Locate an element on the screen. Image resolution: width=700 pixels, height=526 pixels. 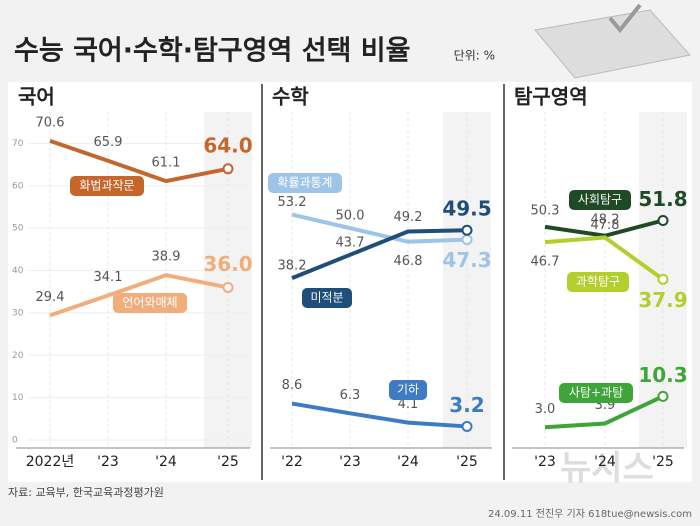
value-label: 49.2 is located at coordinates (408, 217).